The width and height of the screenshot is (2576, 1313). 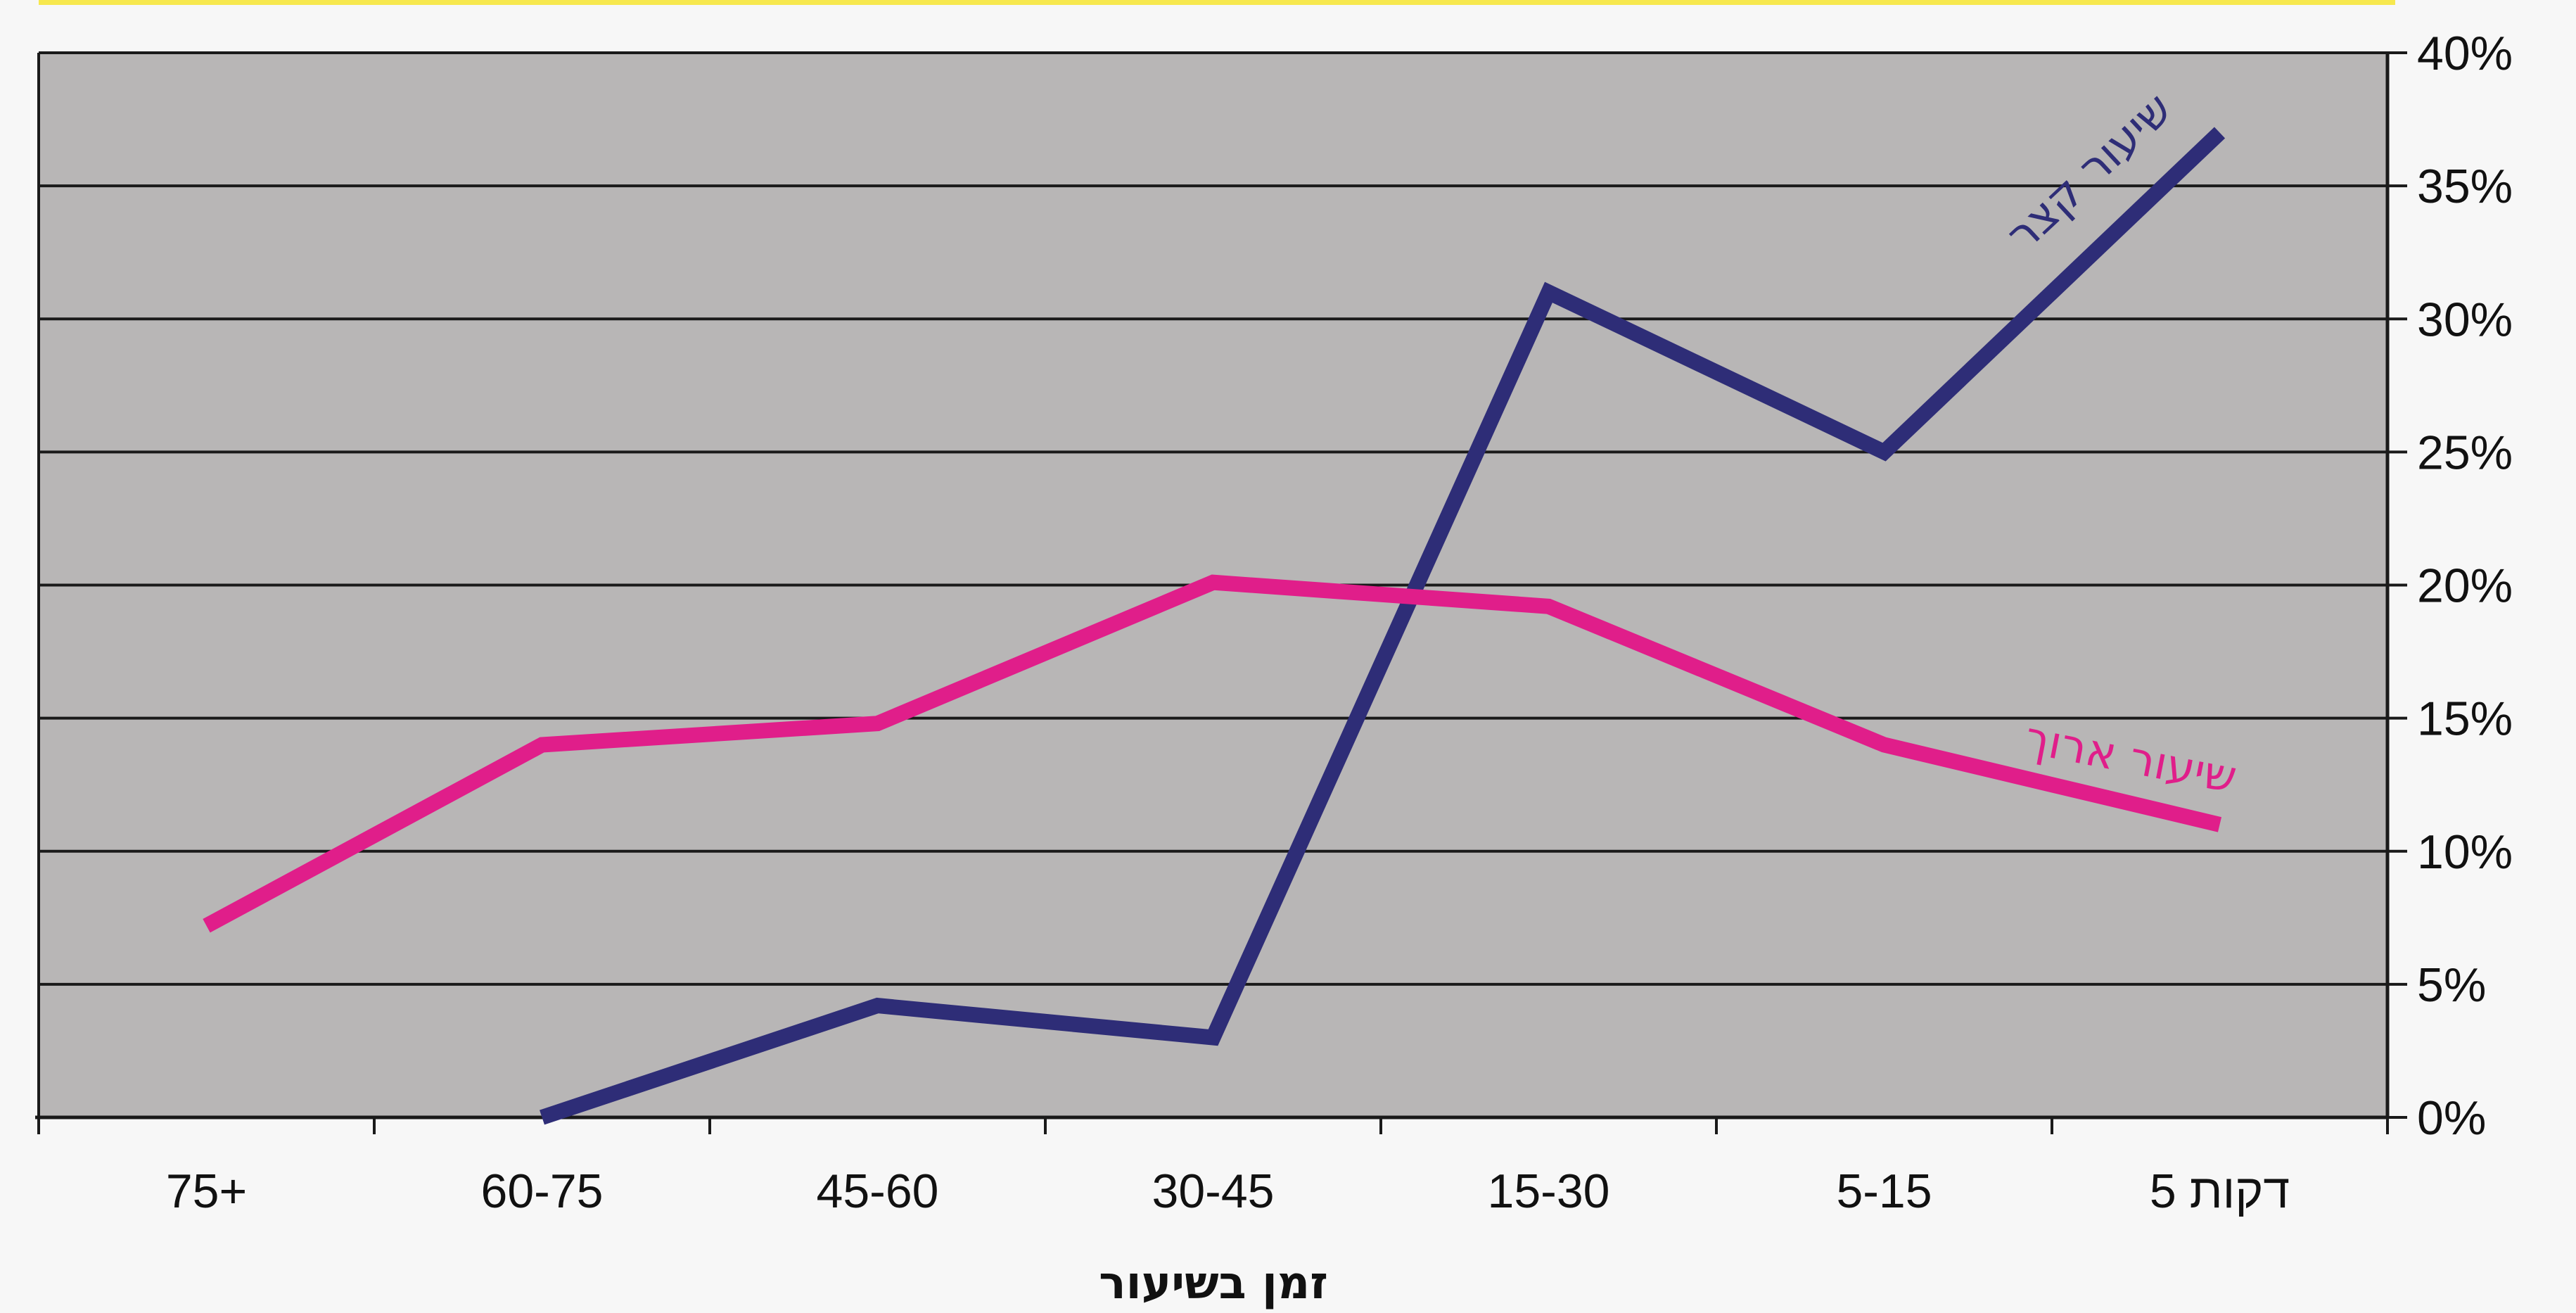 I want to click on x-tick-label: 75+, so click(x=206, y=1191).